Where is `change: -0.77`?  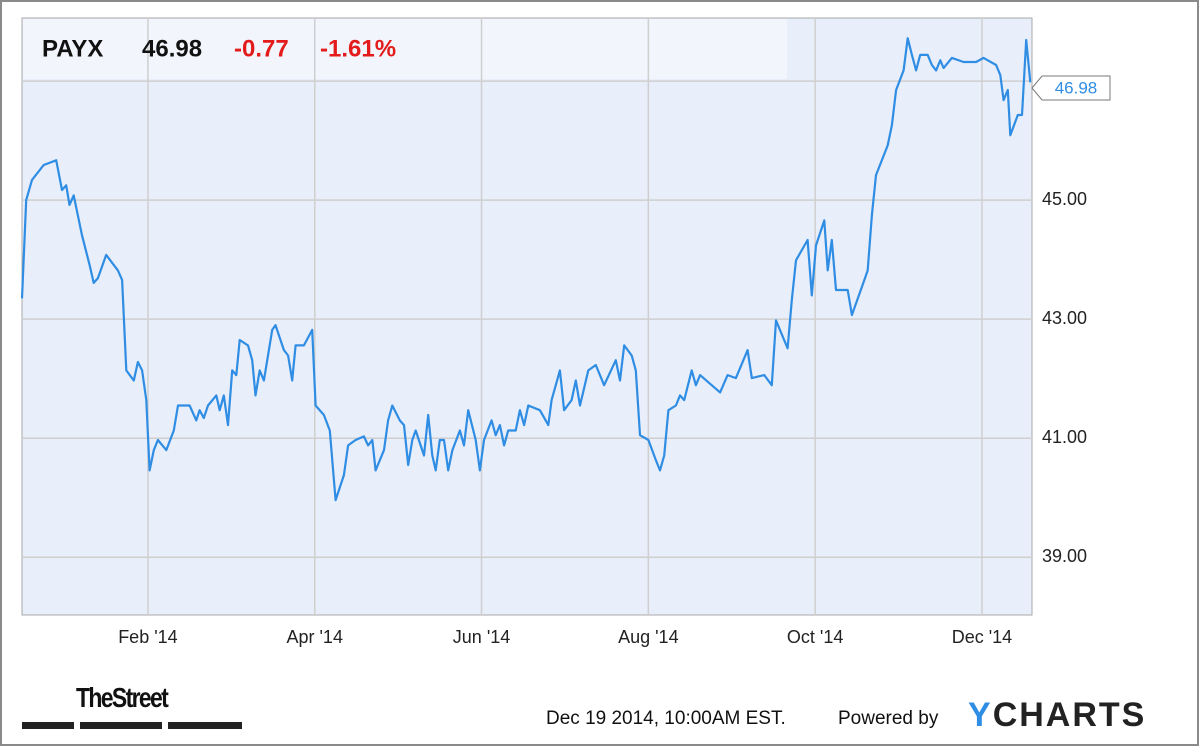 change: -0.77 is located at coordinates (261, 48).